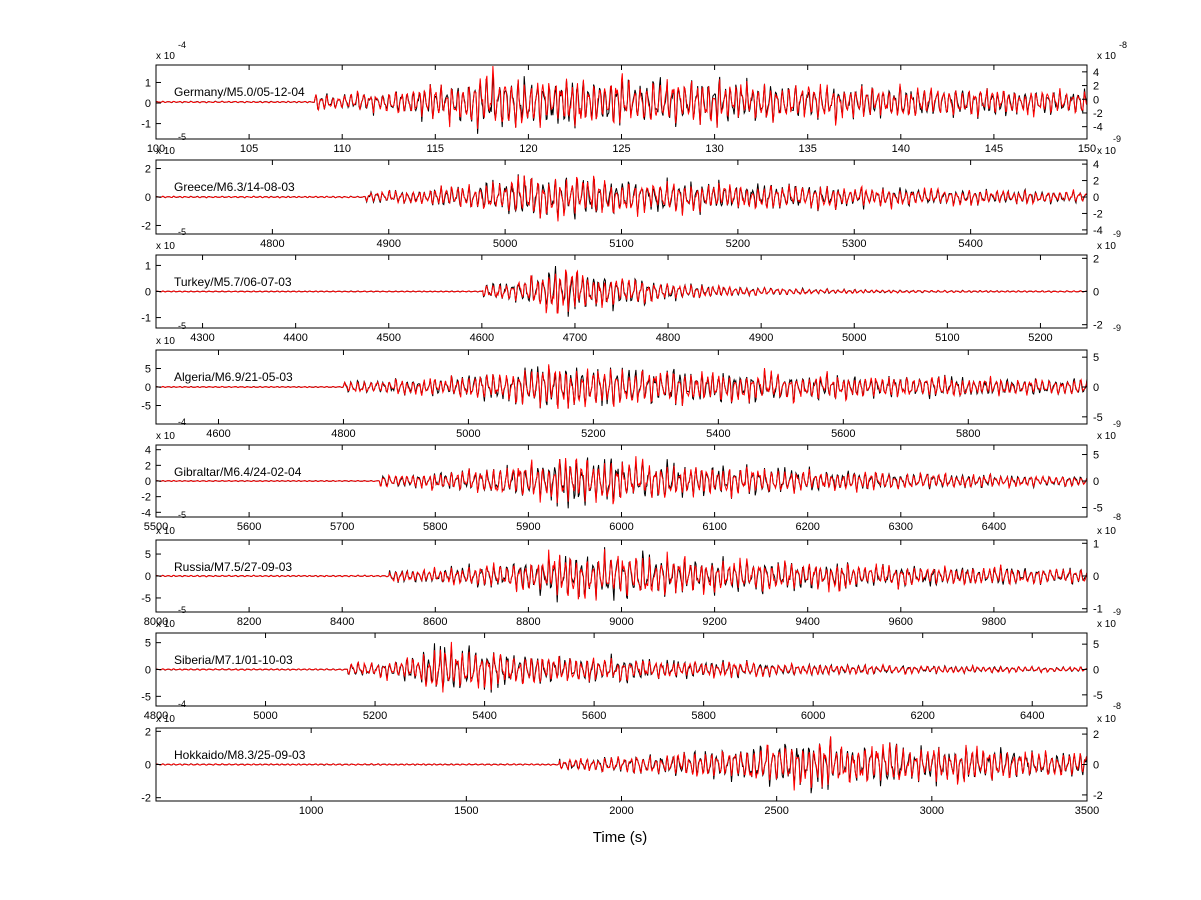 This screenshot has width=1201, height=900. Describe the element at coordinates (621, 811) in the screenshot. I see `x-tick-label: 2000` at that location.